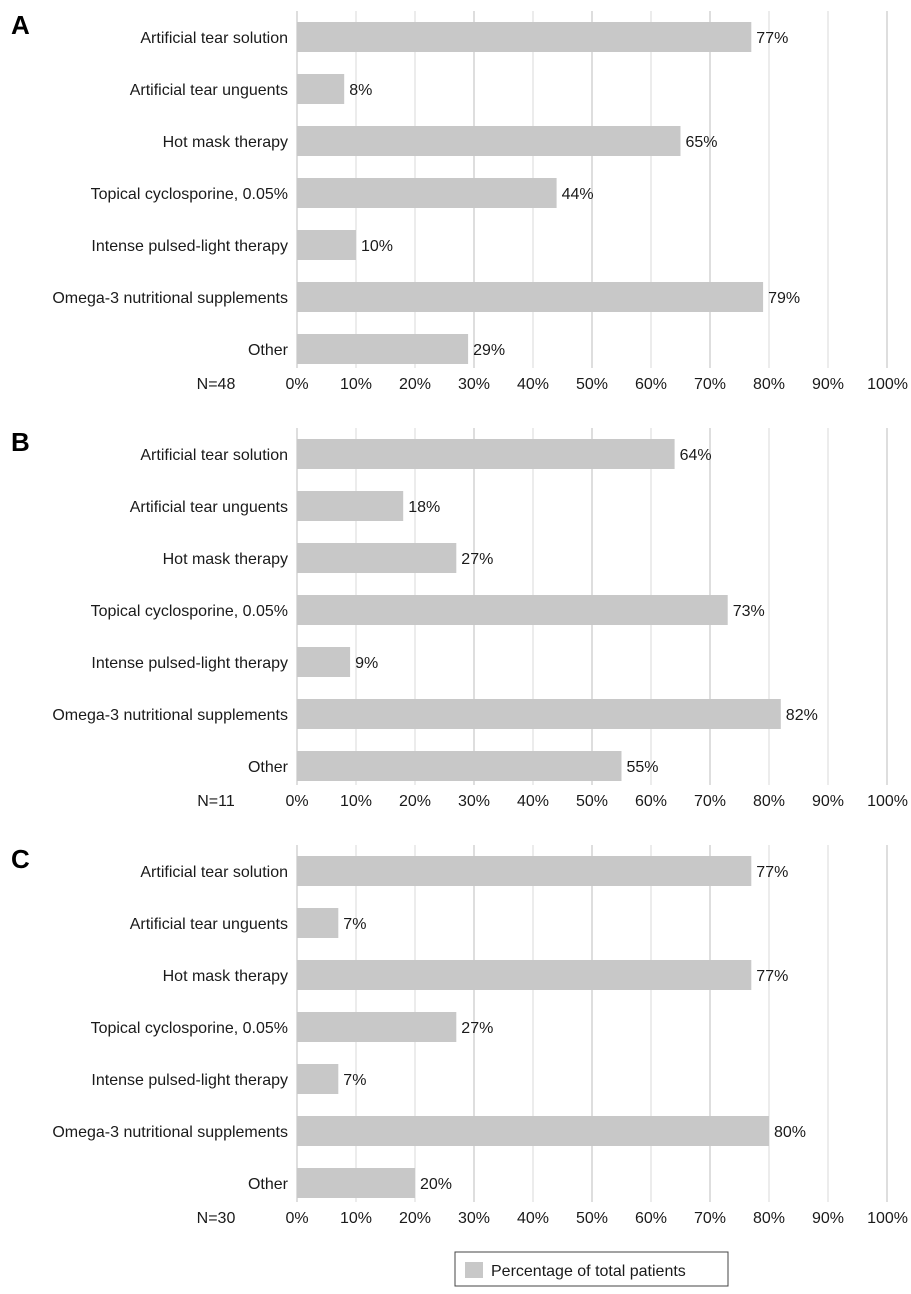 This screenshot has height=1294, width=911. I want to click on value-label: 29%, so click(489, 350).